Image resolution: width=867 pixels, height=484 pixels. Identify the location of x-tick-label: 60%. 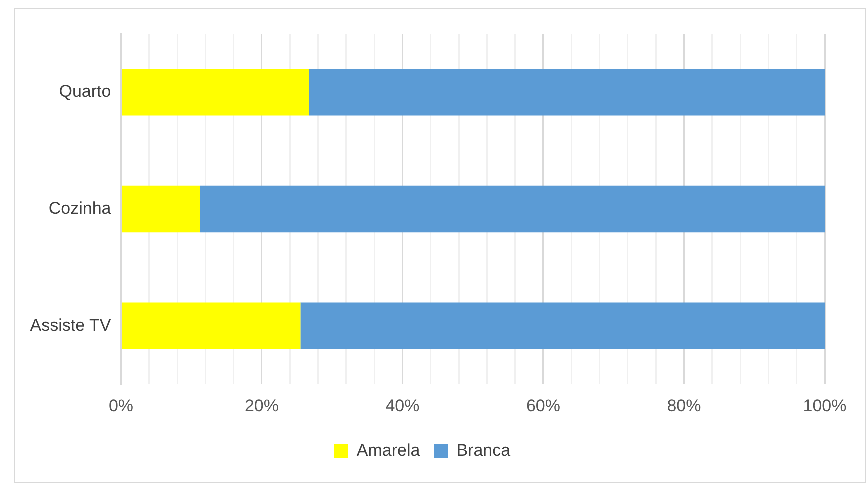
(543, 406).